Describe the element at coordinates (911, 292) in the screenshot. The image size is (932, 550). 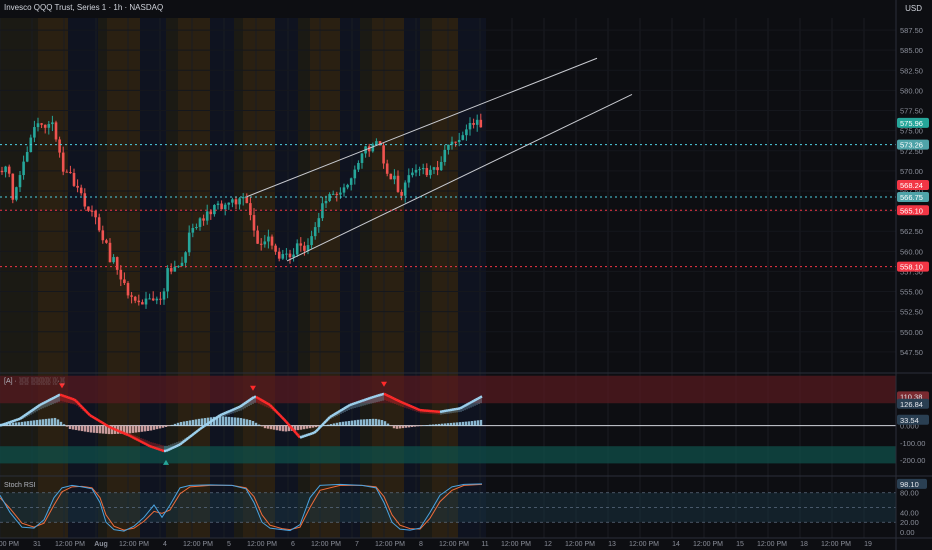
I see `price-tick-label: 555.00` at that location.